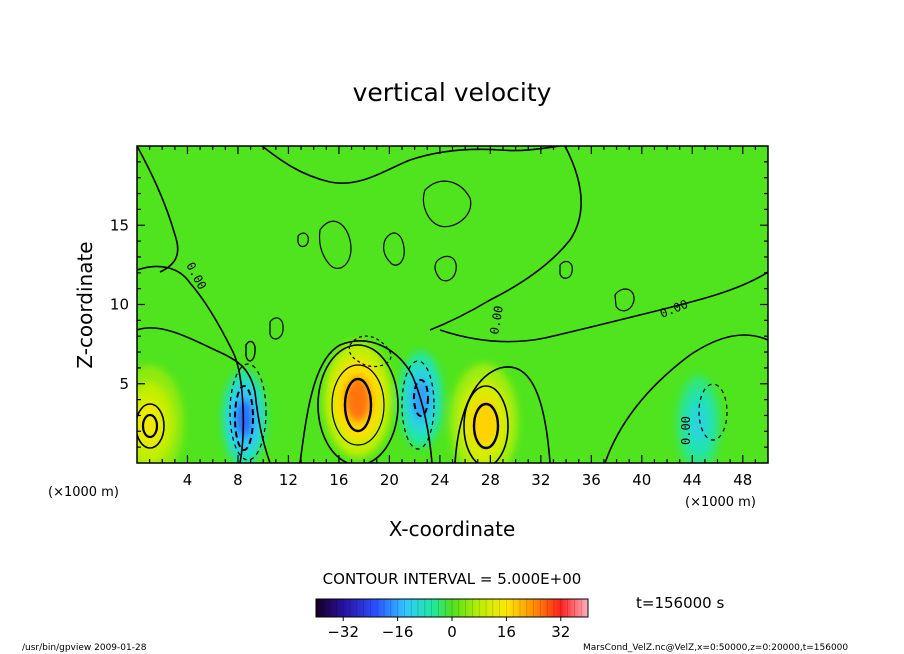 The height and width of the screenshot is (654, 904). I want to click on colorbar-tick-label: 32, so click(560, 632).